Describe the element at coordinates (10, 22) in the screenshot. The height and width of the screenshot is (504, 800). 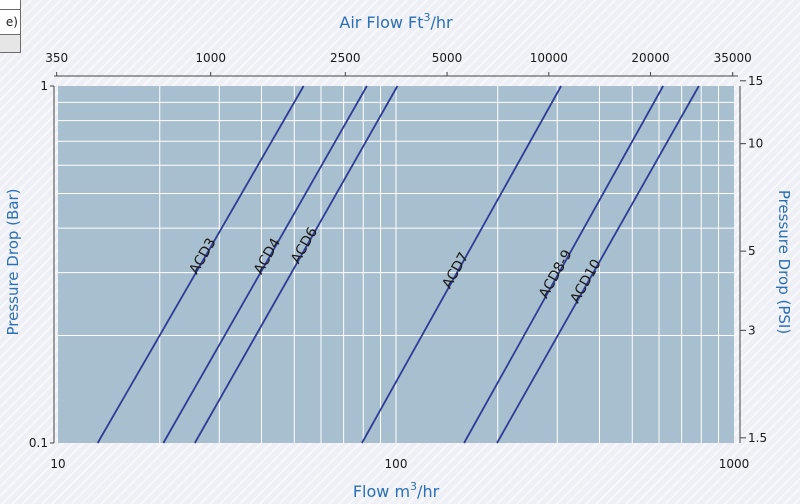
I see `table-fragment-cell: e)` at that location.